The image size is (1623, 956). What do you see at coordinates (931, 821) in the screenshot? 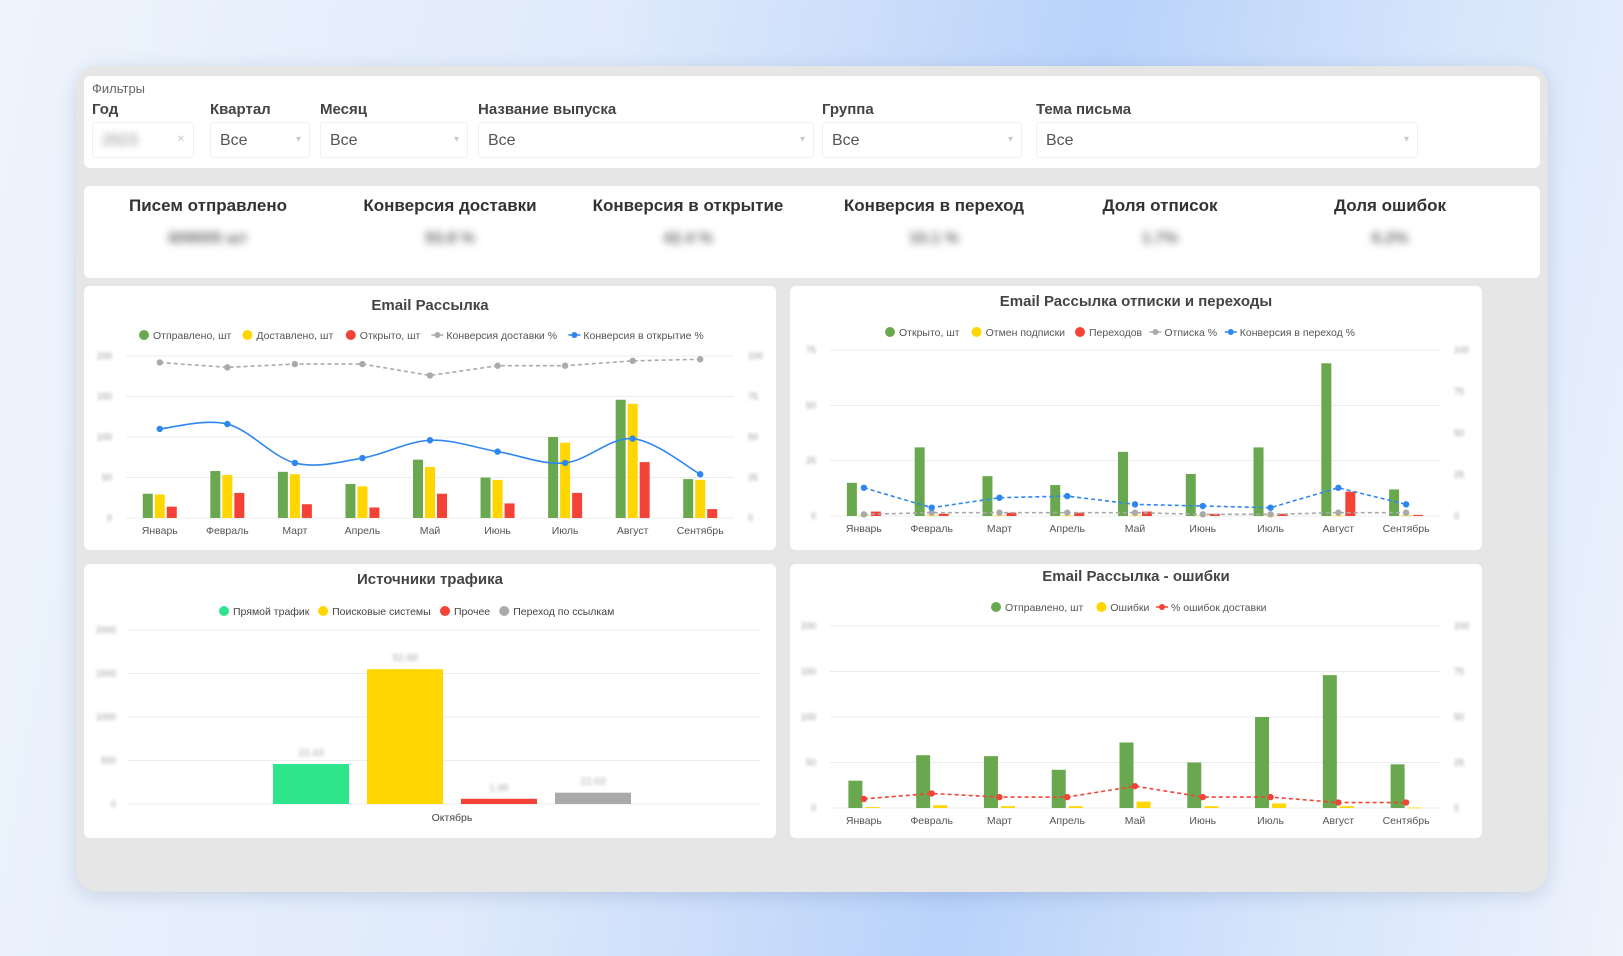
I see `x-tick-label: Февраль` at bounding box center [931, 821].